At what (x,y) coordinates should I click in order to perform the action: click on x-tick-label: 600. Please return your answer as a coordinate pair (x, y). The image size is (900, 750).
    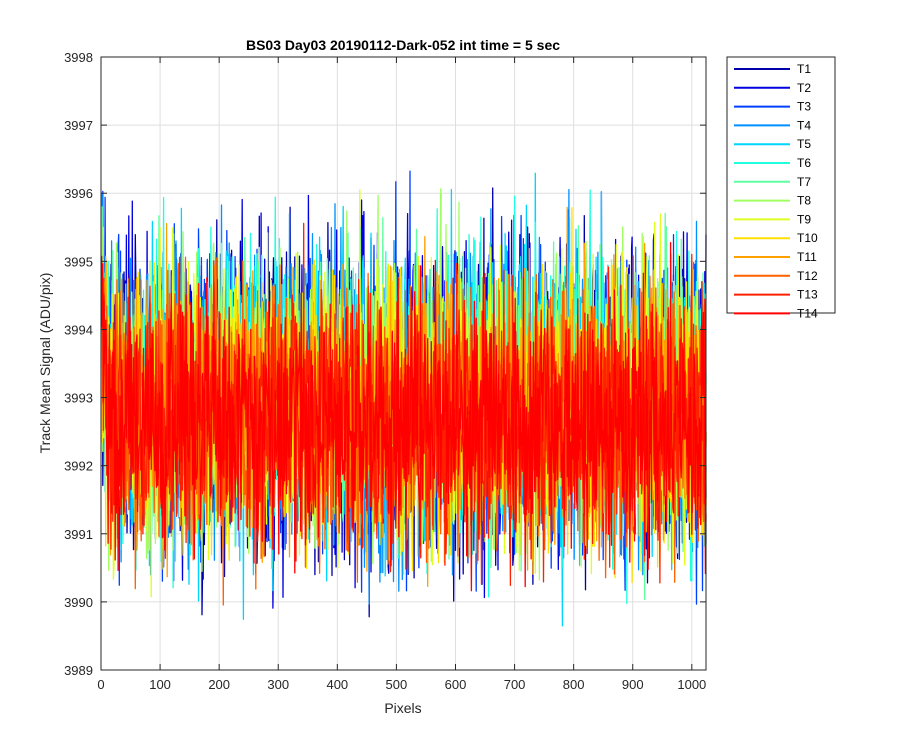
    Looking at the image, I should click on (456, 684).